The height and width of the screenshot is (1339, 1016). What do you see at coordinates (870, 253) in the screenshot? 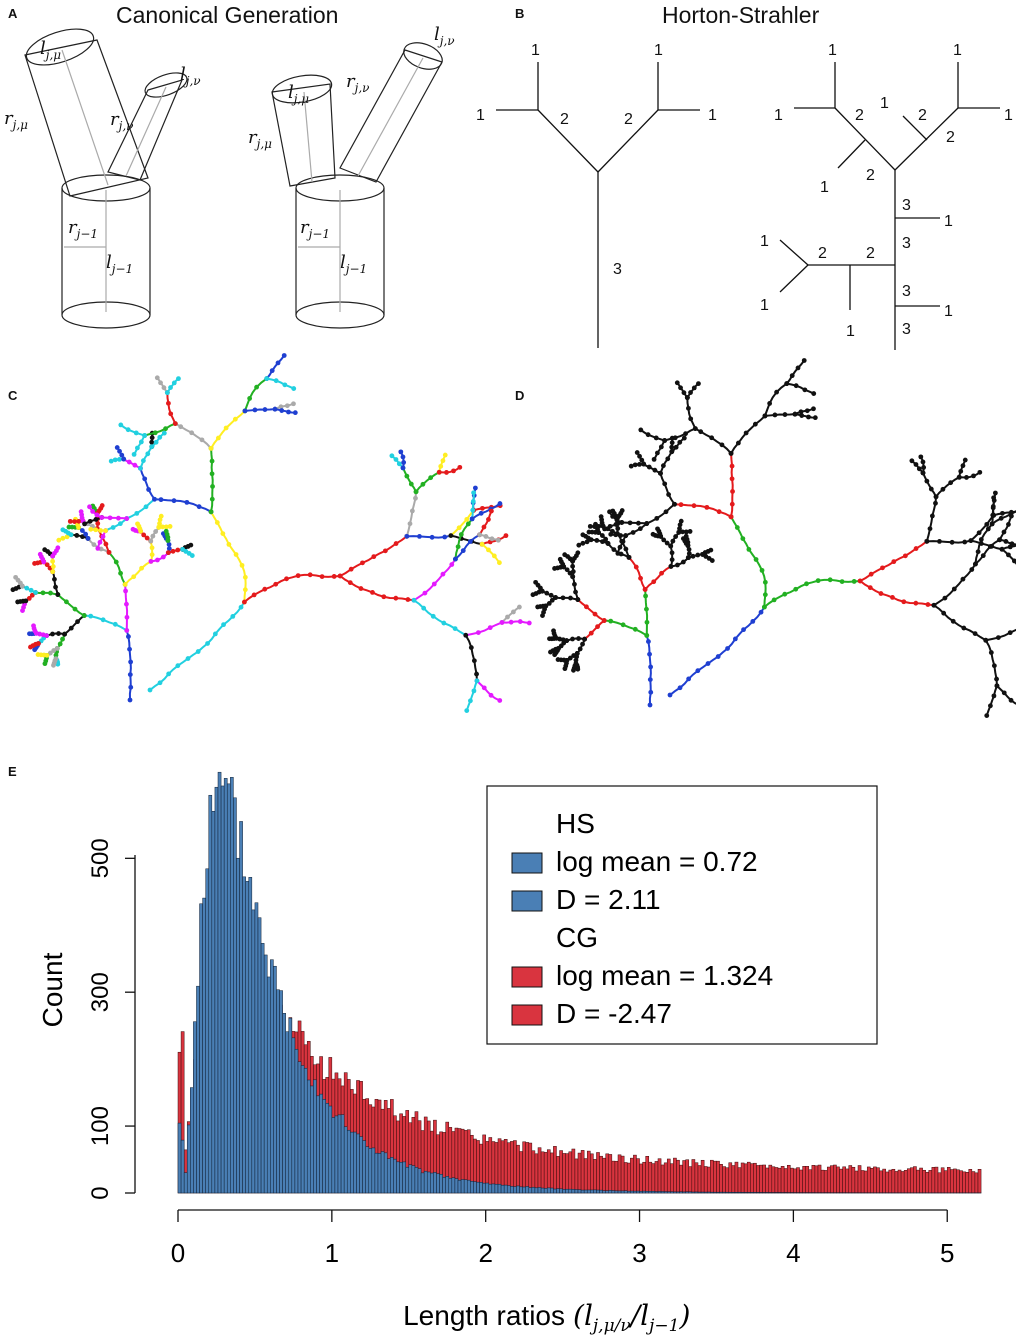
I see `hs2-label: 2` at bounding box center [870, 253].